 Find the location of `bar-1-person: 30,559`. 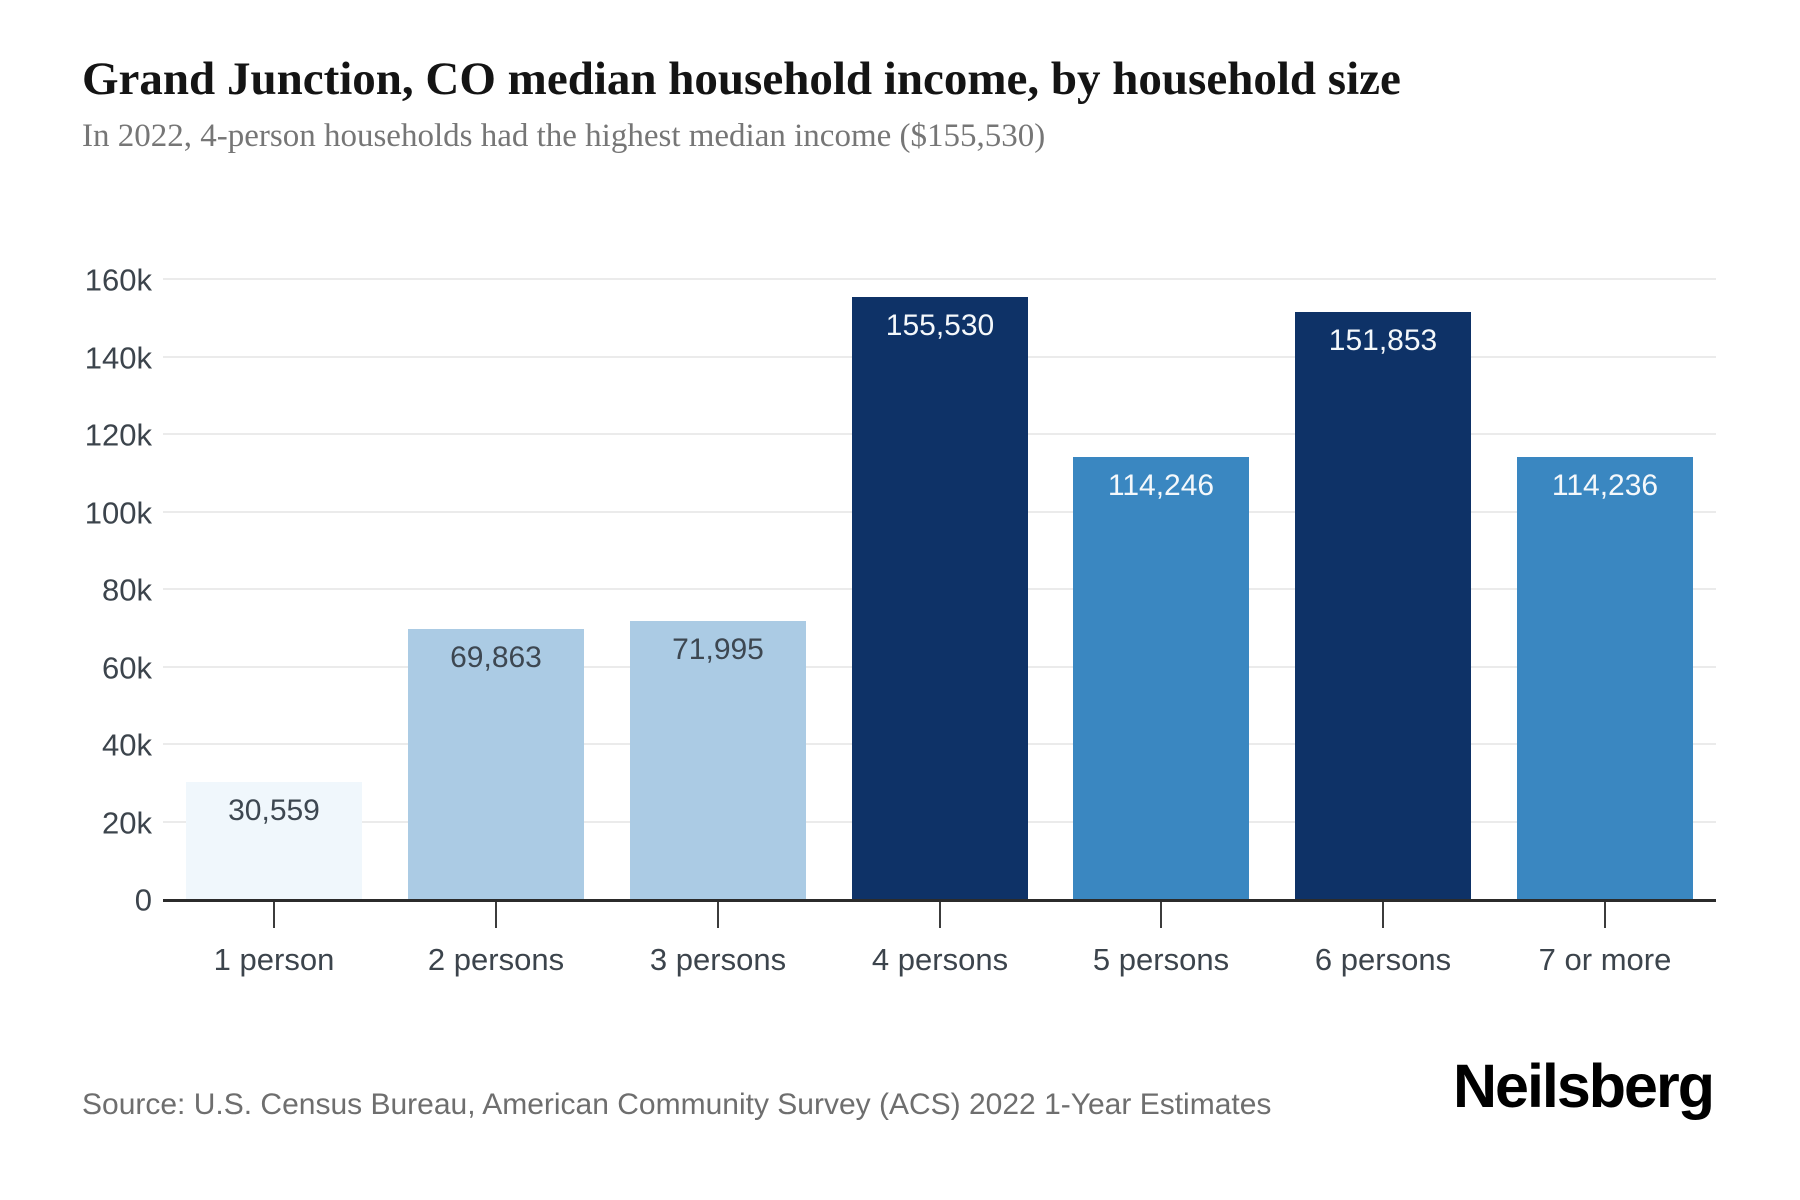

bar-1-person: 30,559 is located at coordinates (274, 841).